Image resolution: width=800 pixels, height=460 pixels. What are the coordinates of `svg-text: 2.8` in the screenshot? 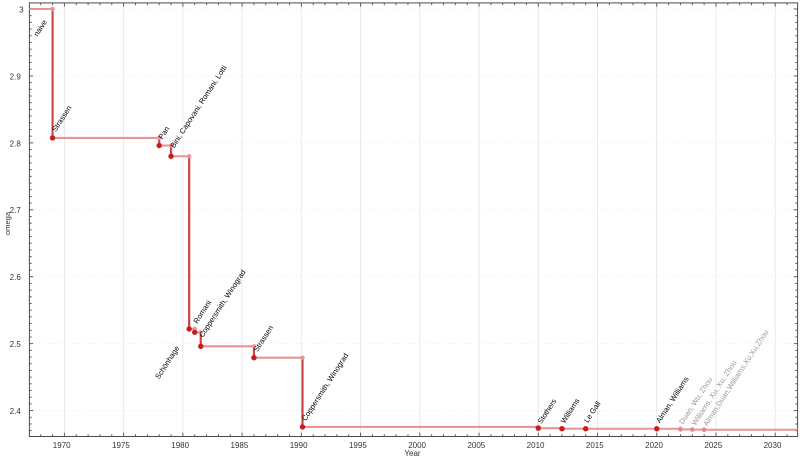 It's located at (16, 143).